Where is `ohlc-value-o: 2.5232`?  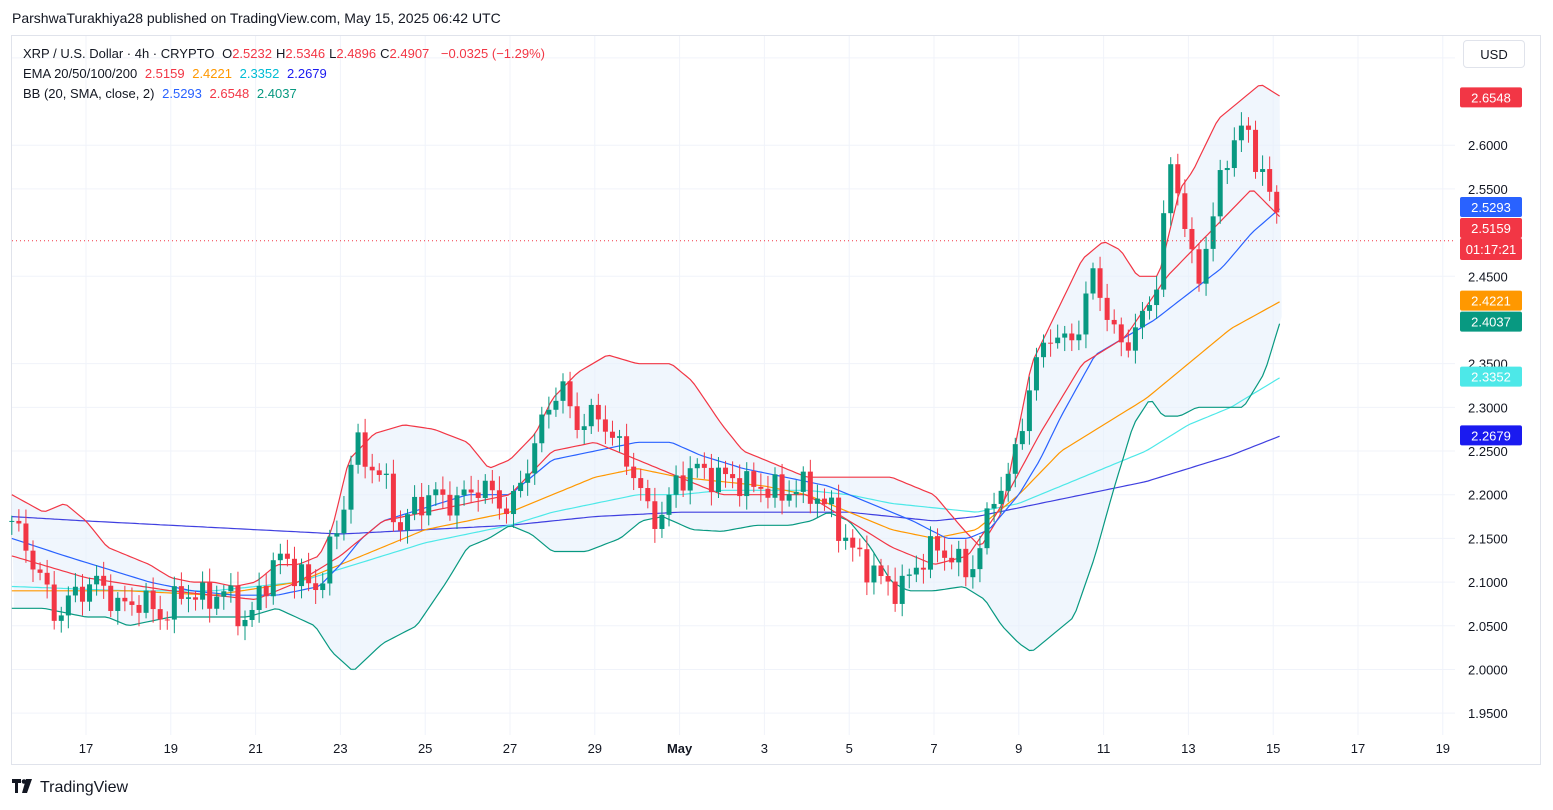 ohlc-value-o: 2.5232 is located at coordinates (252, 53).